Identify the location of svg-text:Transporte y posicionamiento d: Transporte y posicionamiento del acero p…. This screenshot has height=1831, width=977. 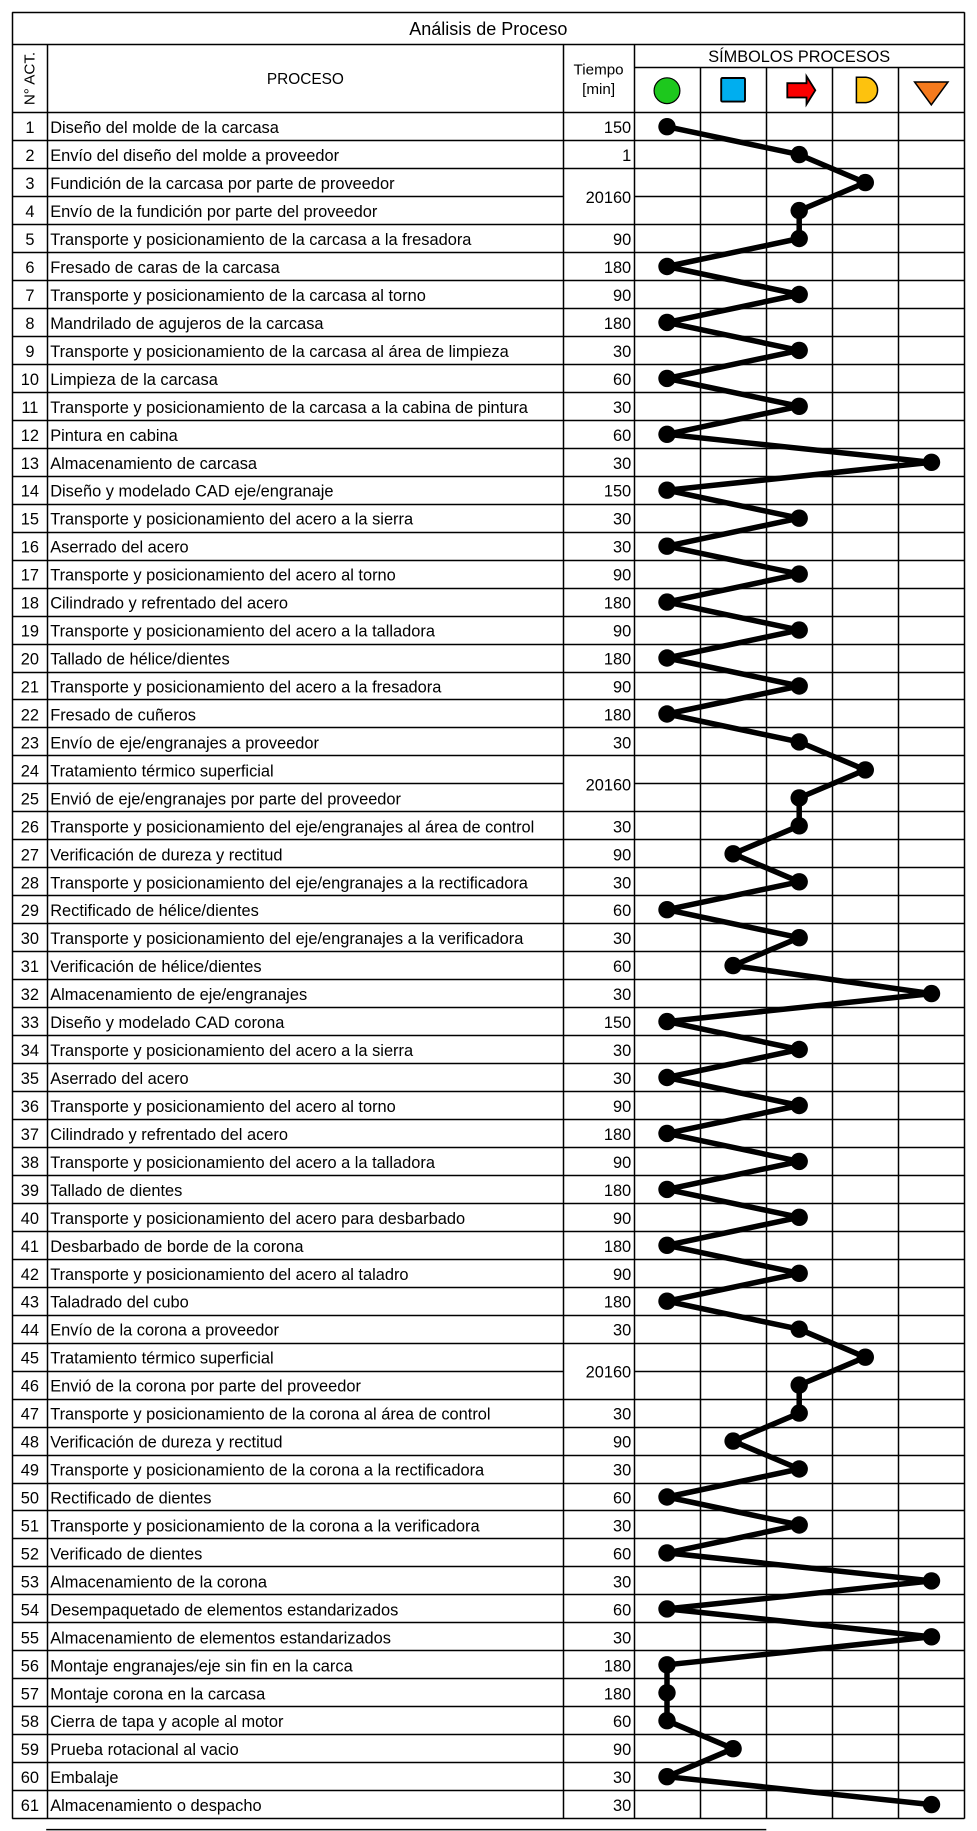
(257, 1219).